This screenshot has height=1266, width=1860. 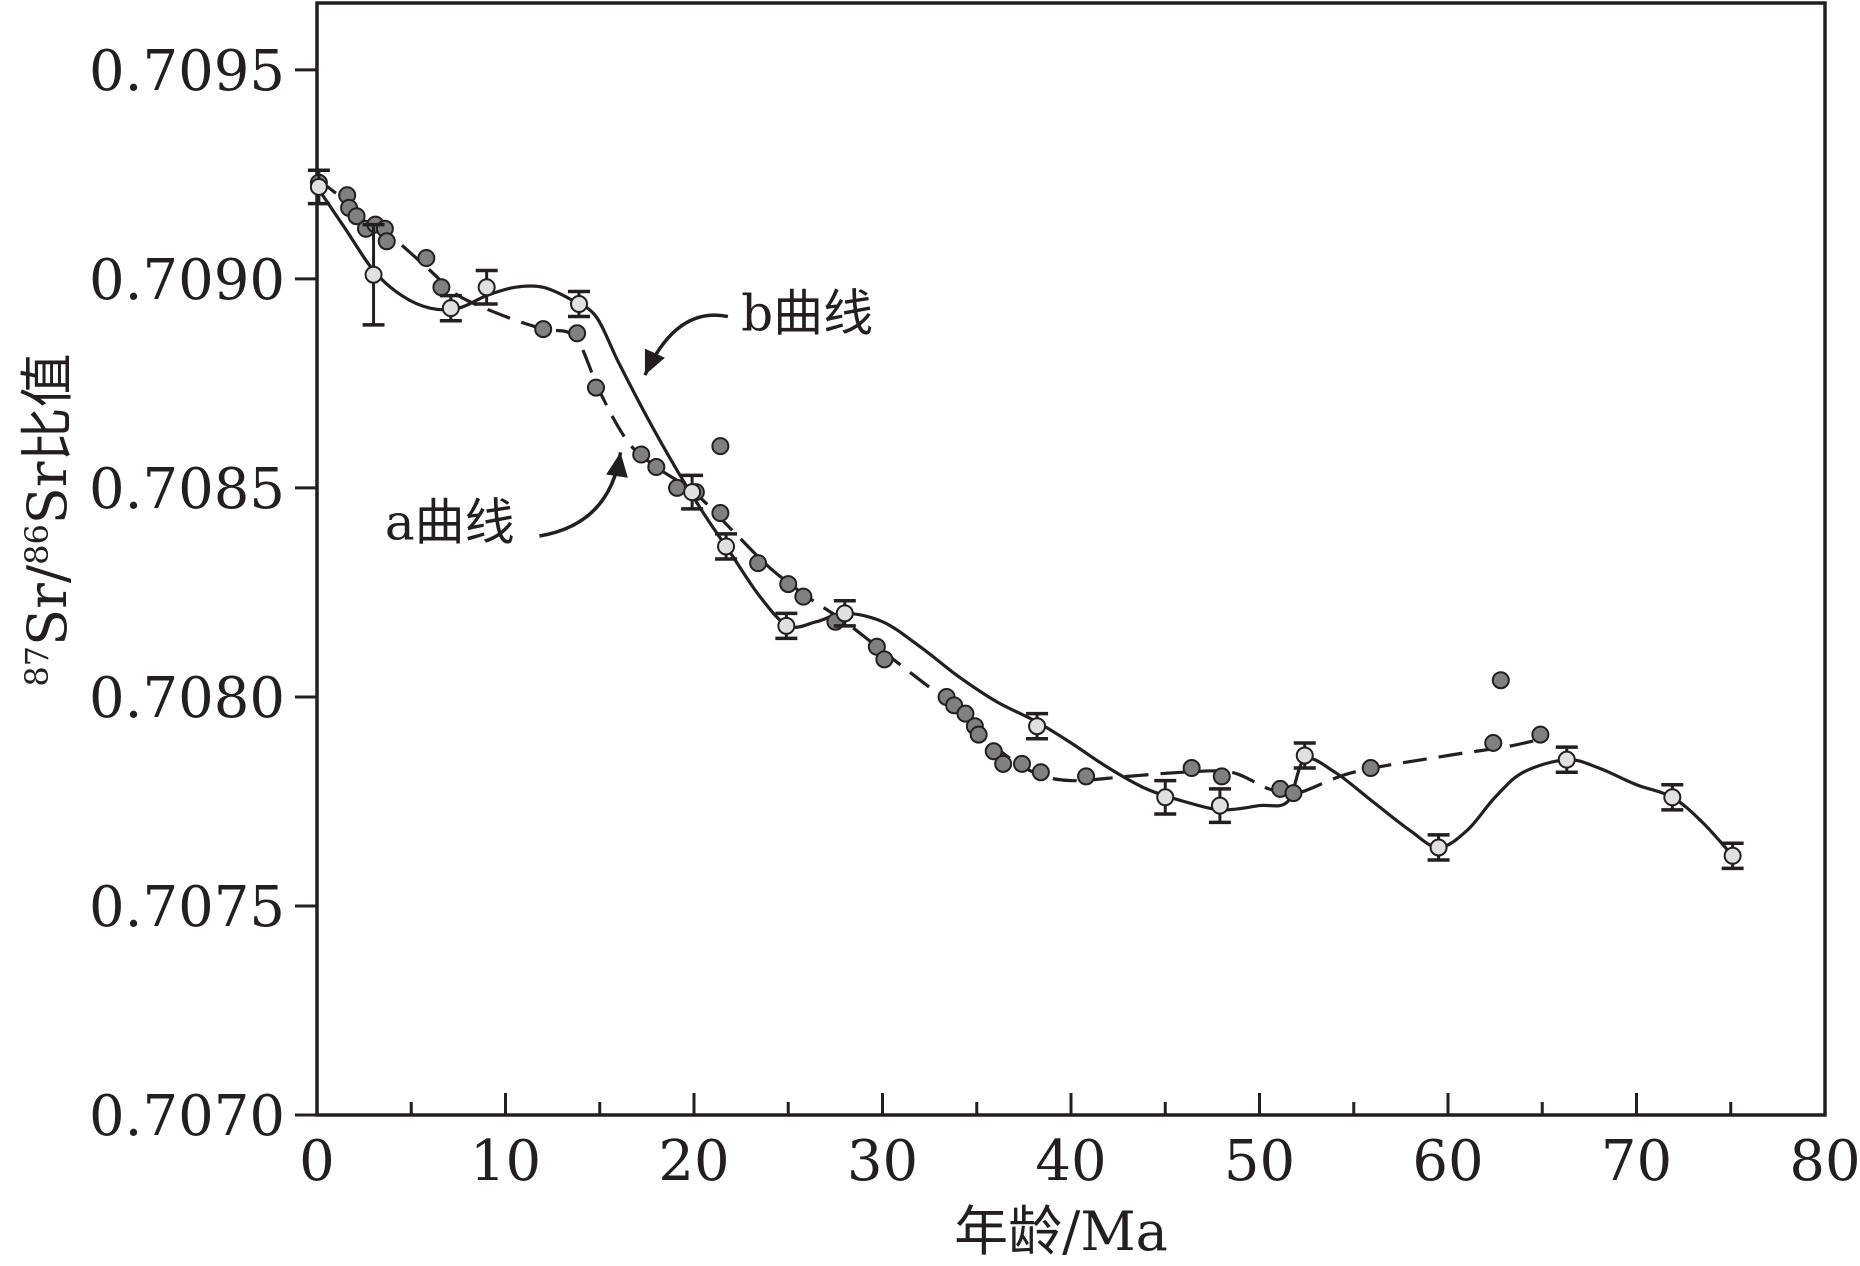 I want to click on y-axis-title: 87Sr/86Sr比值, so click(x=47, y=519).